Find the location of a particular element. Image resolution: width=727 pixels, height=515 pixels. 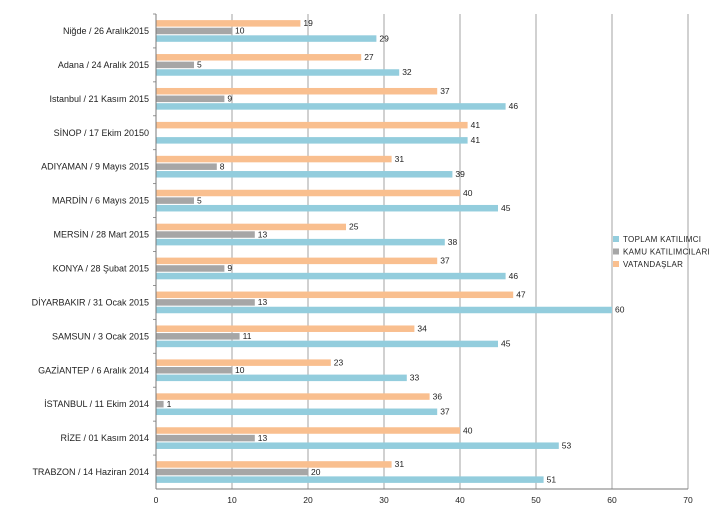

data-label-2-4: 39 is located at coordinates (460, 174).